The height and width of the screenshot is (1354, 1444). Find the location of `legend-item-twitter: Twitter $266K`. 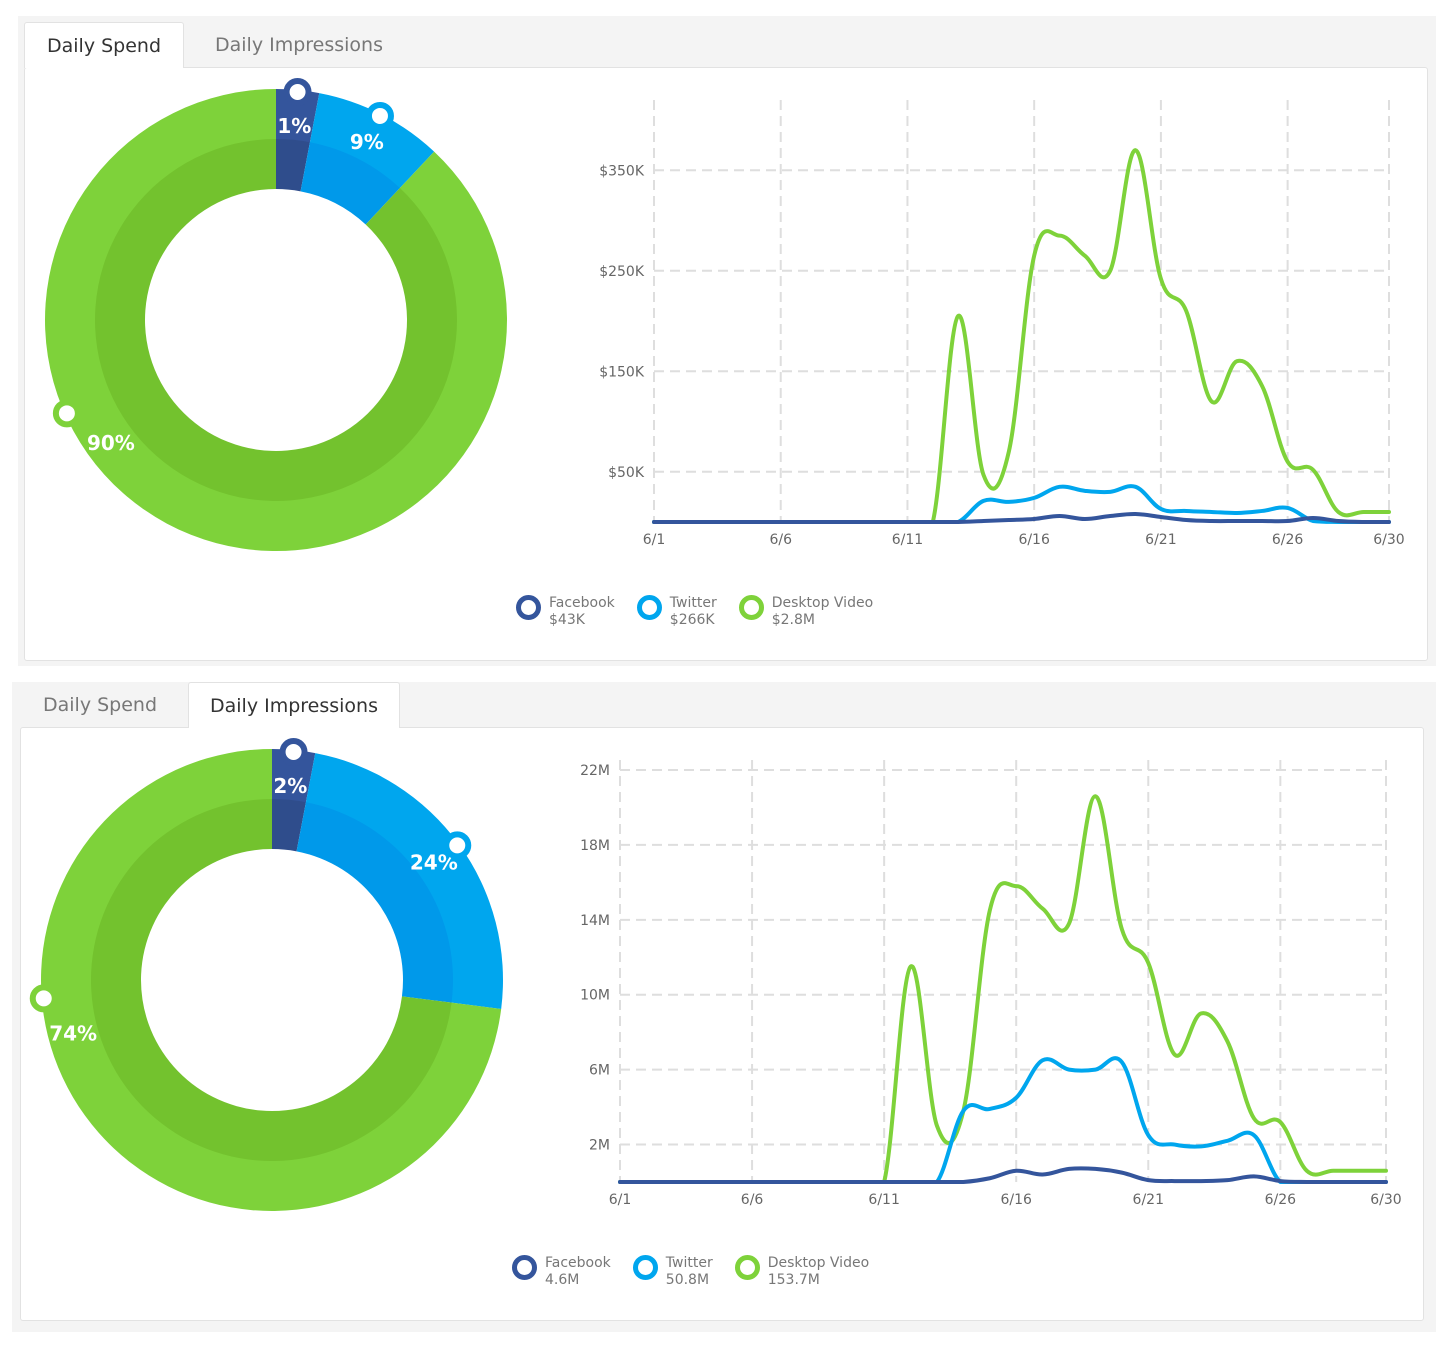

legend-item-twitter: Twitter $266K is located at coordinates (676, 612).